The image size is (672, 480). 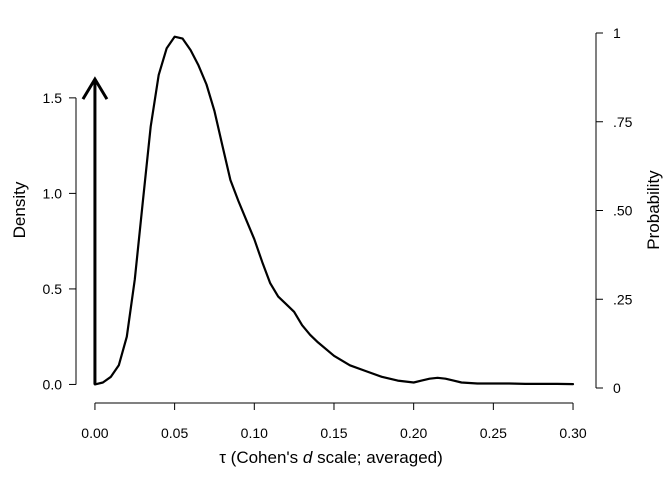 I want to click on y-axis-left-title: Density, so click(x=19, y=209).